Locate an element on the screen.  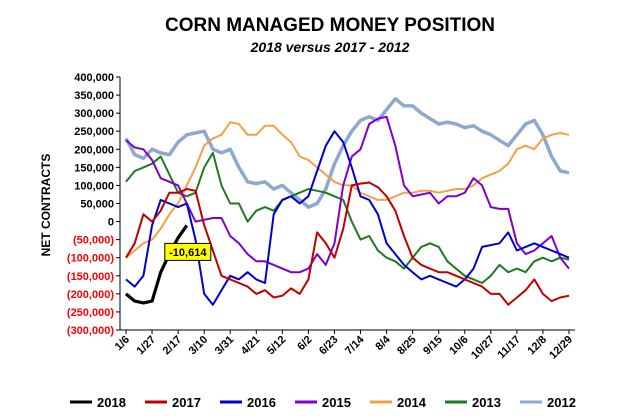
y-axis-label: NET CONTRACTS is located at coordinates (46, 205).